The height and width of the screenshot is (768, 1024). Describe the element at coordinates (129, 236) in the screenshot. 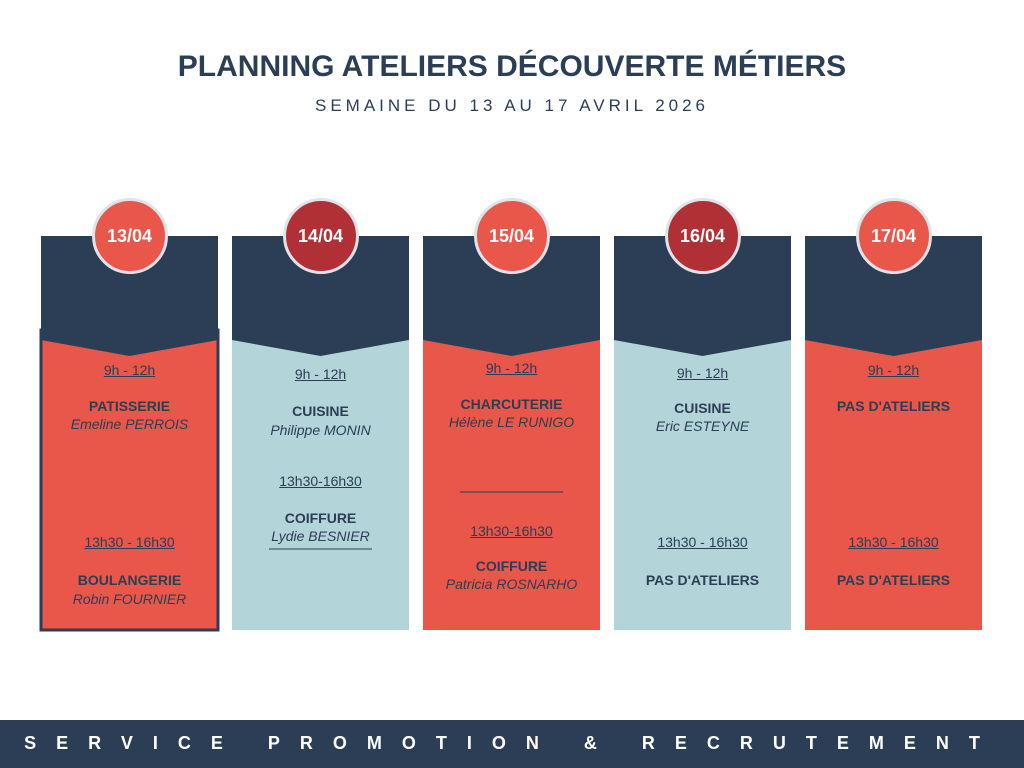

I see `date-badge: 13/04` at that location.